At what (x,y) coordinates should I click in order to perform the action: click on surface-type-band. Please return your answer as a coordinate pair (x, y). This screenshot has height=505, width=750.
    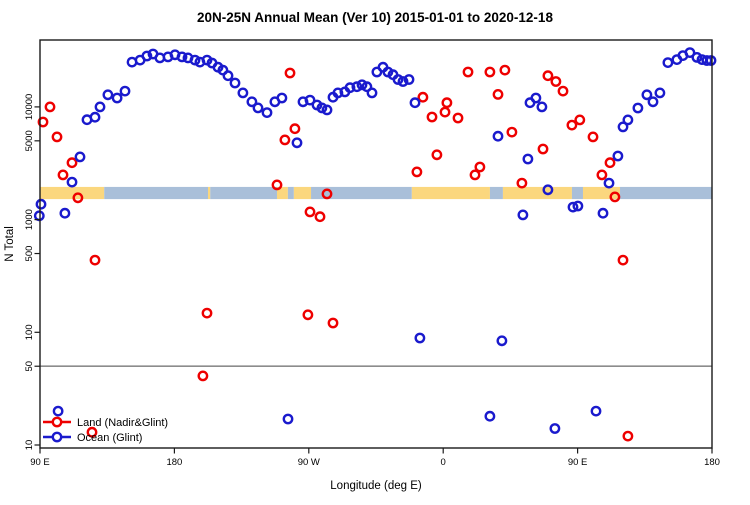
    Looking at the image, I should click on (376, 193).